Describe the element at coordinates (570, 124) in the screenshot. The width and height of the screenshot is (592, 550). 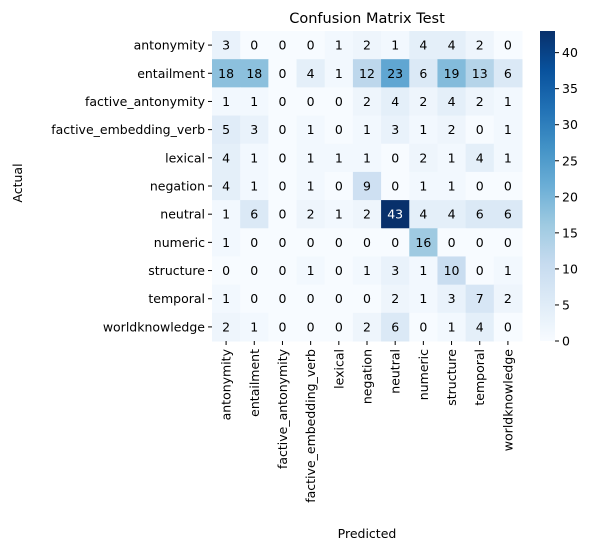
I see `colorbar-tick-label: 30` at that location.